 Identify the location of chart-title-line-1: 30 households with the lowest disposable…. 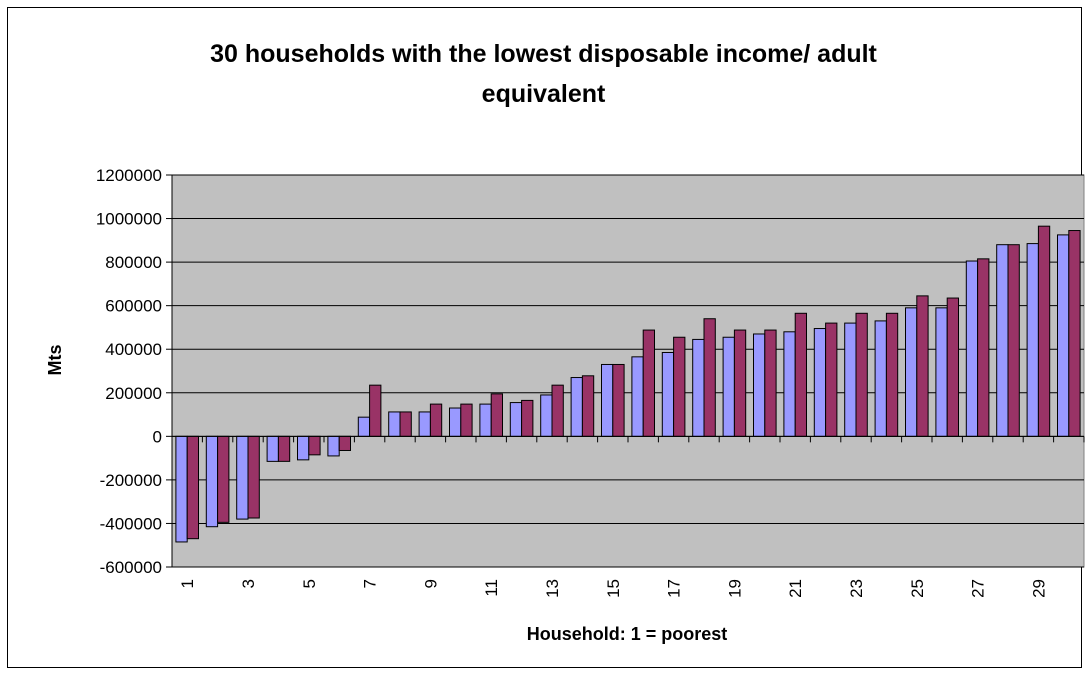
(543, 54).